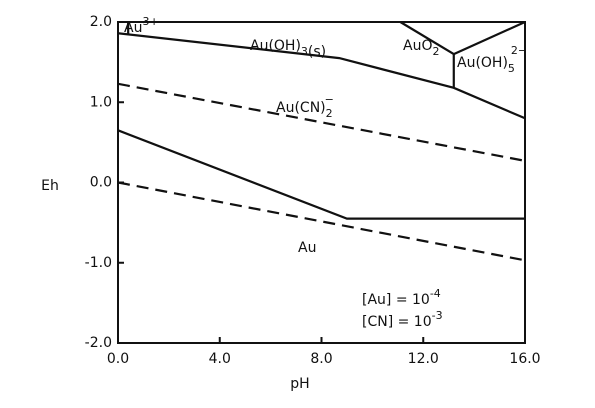  I want to click on annotation-part: 3+, so click(150, 21).